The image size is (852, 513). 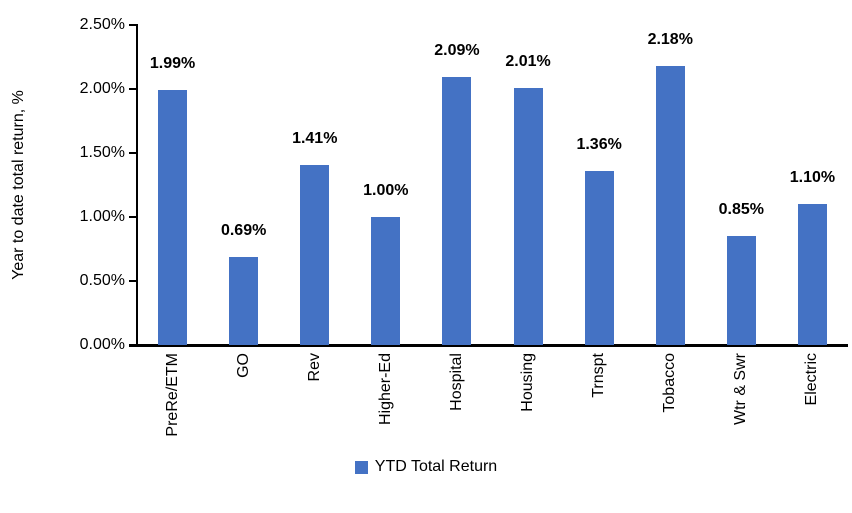 I want to click on legend-swatch, so click(x=361, y=467).